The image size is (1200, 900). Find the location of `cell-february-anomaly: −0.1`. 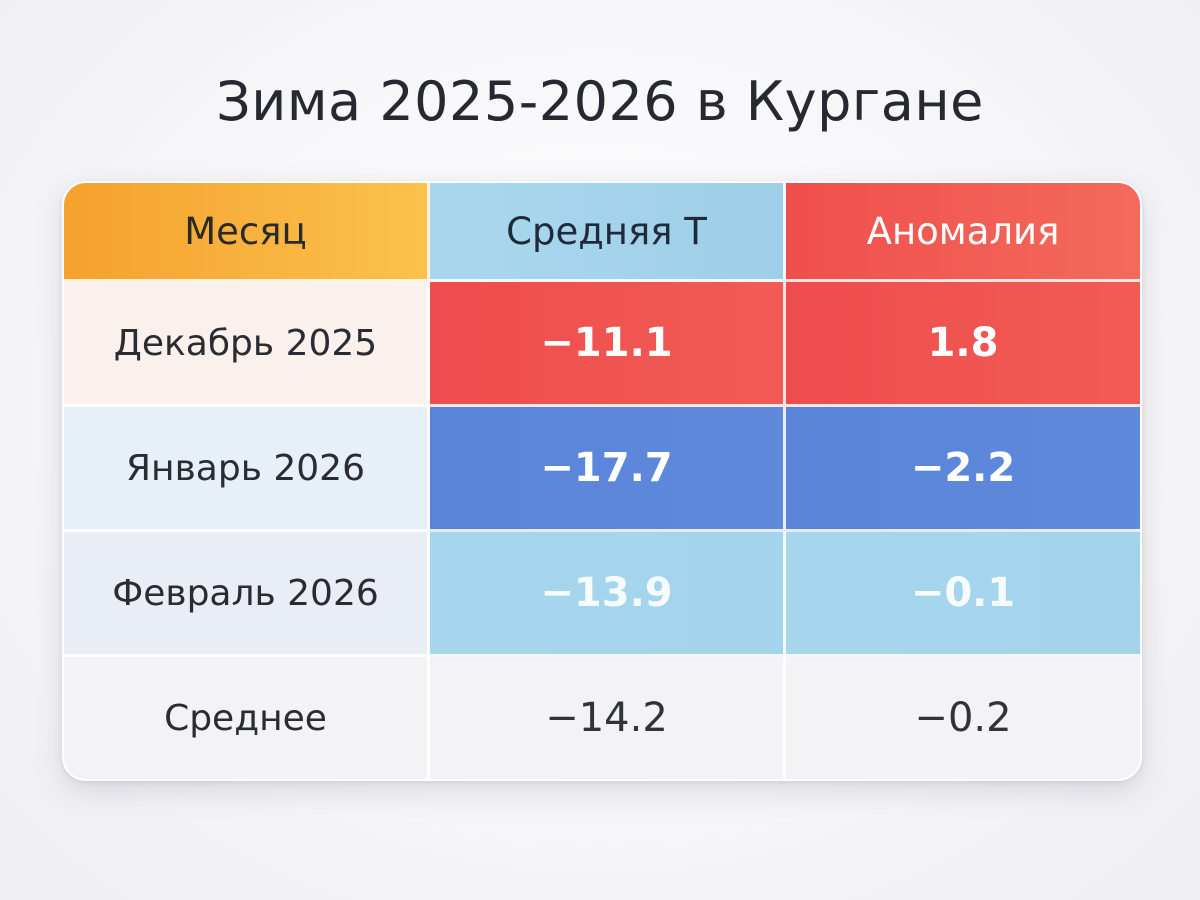

cell-february-anomaly: −0.1 is located at coordinates (963, 594).